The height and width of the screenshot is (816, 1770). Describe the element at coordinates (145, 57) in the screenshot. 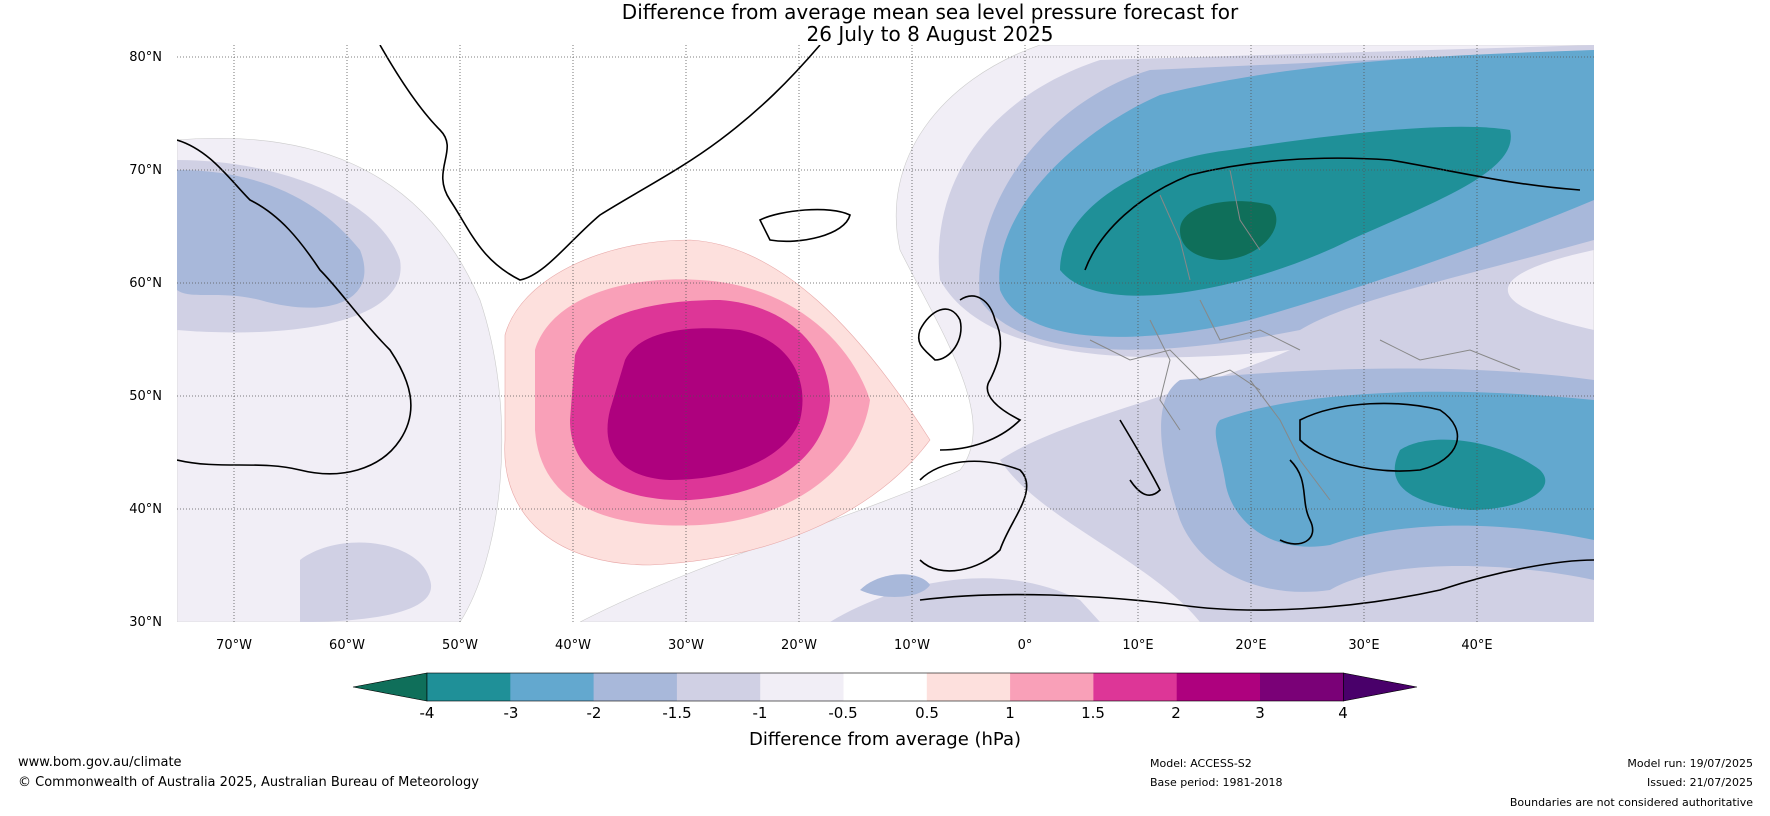

I see `lat-label: 80°N` at that location.